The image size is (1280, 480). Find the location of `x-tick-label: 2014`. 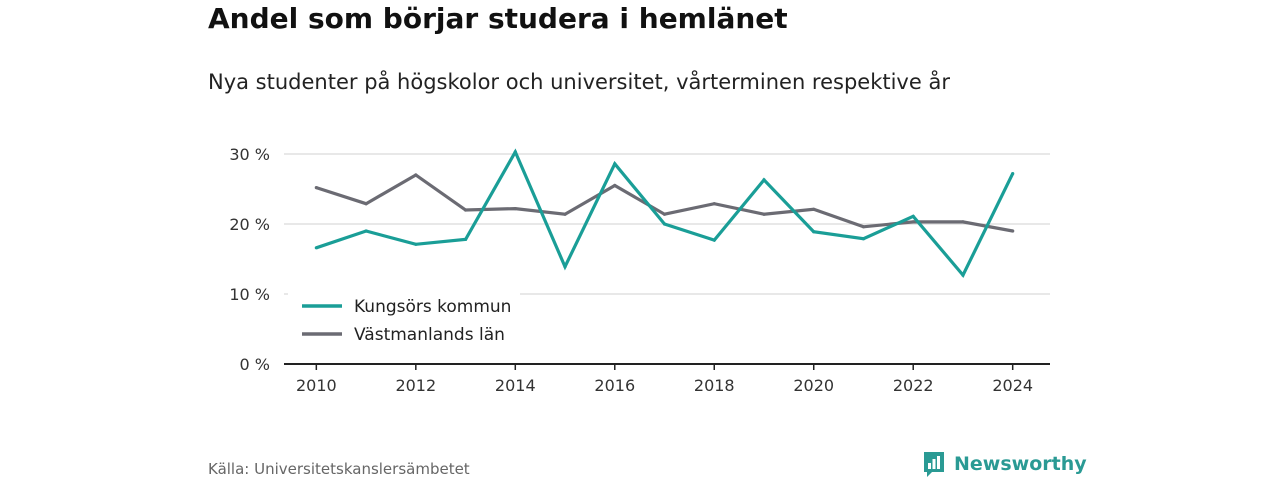

x-tick-label: 2014 is located at coordinates (515, 385).